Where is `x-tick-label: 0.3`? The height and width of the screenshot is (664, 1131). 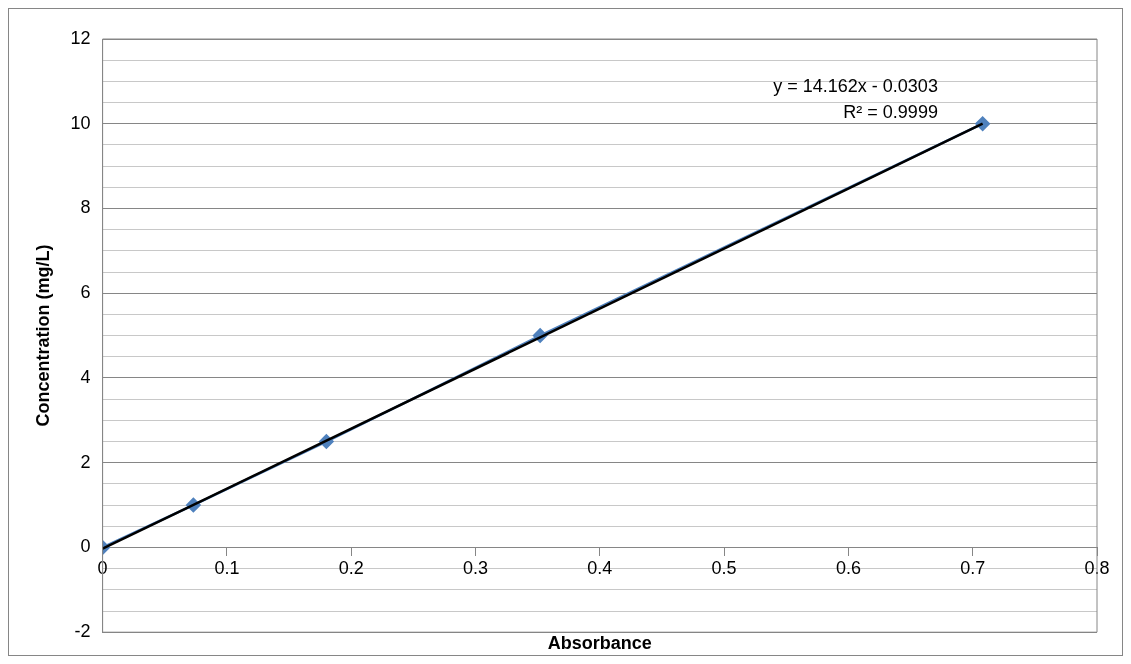 x-tick-label: 0.3 is located at coordinates (476, 568).